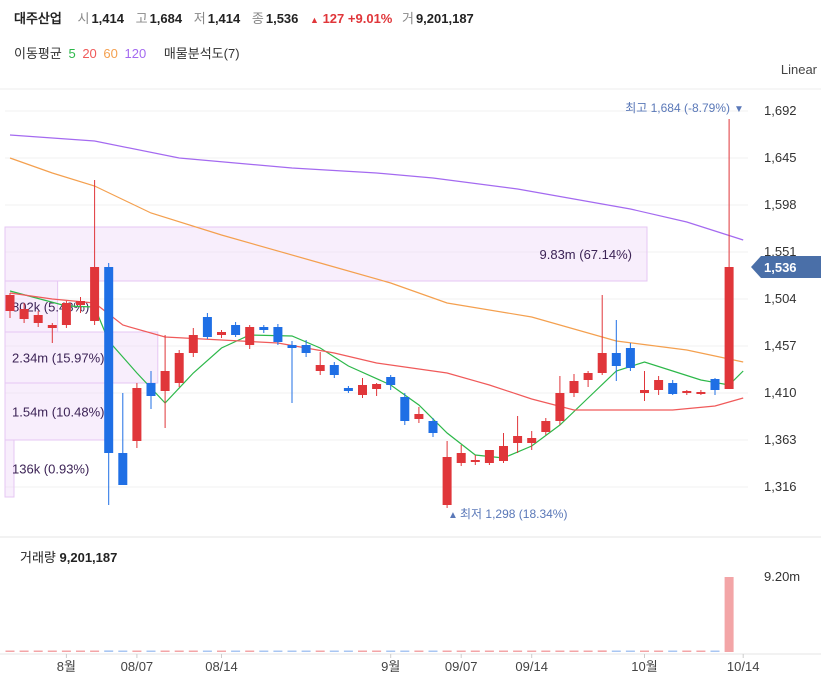  I want to click on high-marker: 최고 1,684 (-8.79%), so click(677, 108).